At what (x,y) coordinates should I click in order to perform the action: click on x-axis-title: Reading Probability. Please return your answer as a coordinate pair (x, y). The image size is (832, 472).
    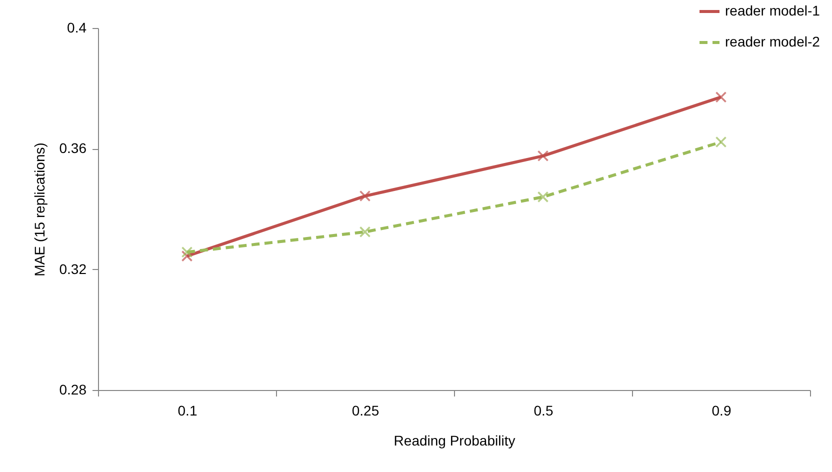
    Looking at the image, I should click on (455, 440).